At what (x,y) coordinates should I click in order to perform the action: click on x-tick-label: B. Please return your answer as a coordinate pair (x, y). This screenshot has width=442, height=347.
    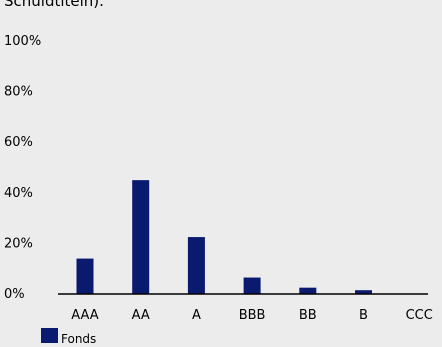
    Looking at the image, I should click on (363, 315).